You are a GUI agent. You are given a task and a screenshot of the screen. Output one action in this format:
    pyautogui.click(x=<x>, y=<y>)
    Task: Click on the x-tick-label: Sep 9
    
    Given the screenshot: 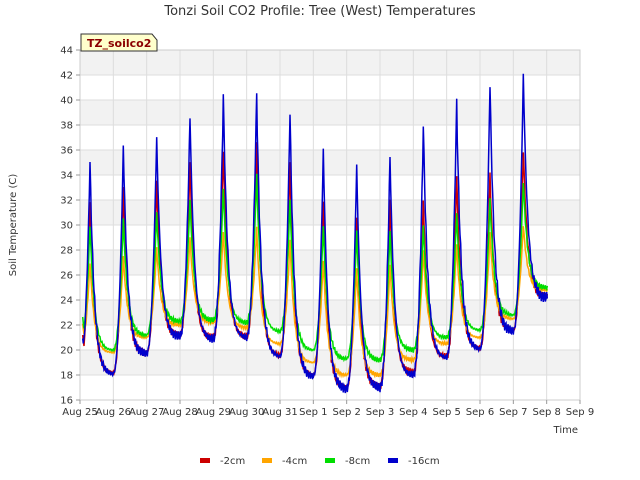 What is the action you would take?
    pyautogui.click(x=580, y=412)
    